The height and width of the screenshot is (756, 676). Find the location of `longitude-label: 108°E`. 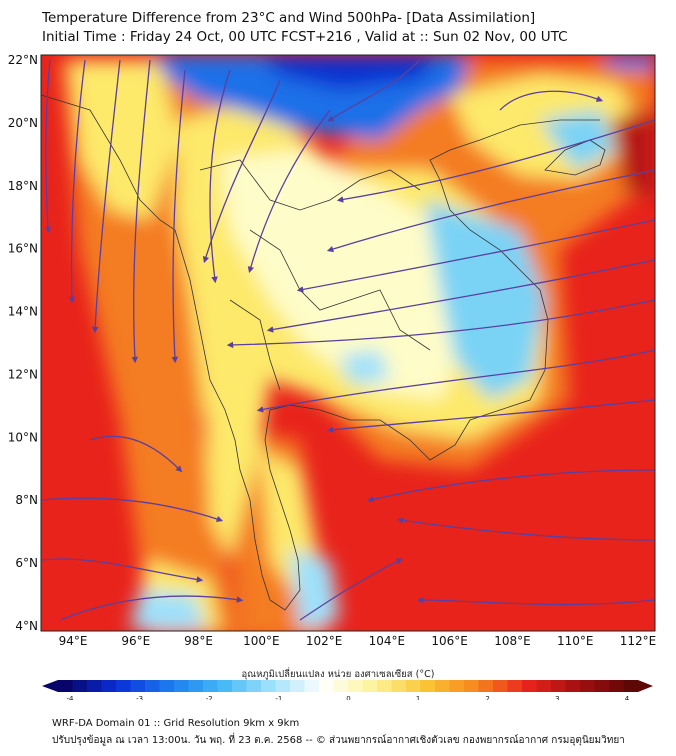

longitude-label: 108°E is located at coordinates (512, 641).